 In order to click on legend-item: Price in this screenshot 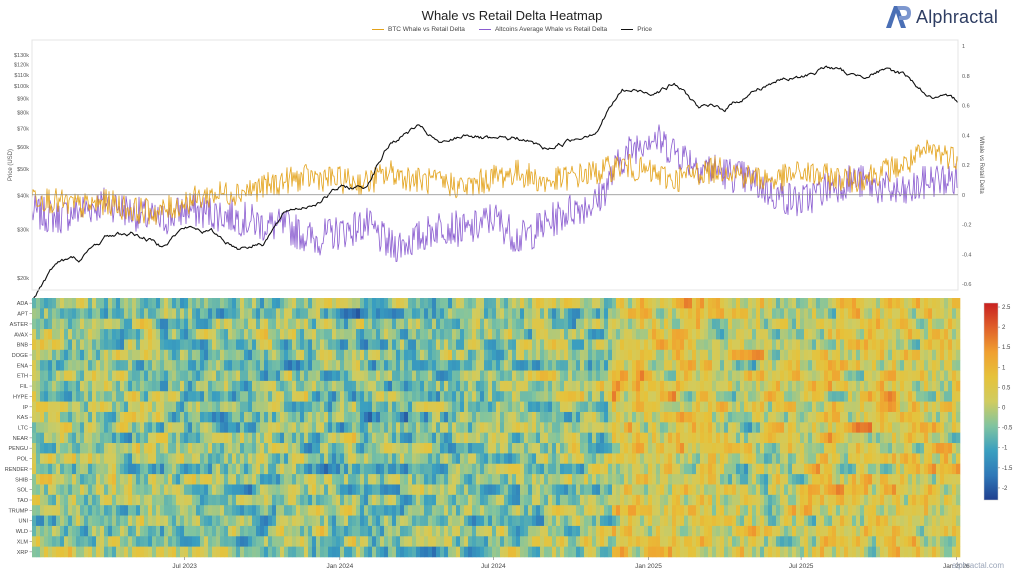, I will do `click(636, 29)`.